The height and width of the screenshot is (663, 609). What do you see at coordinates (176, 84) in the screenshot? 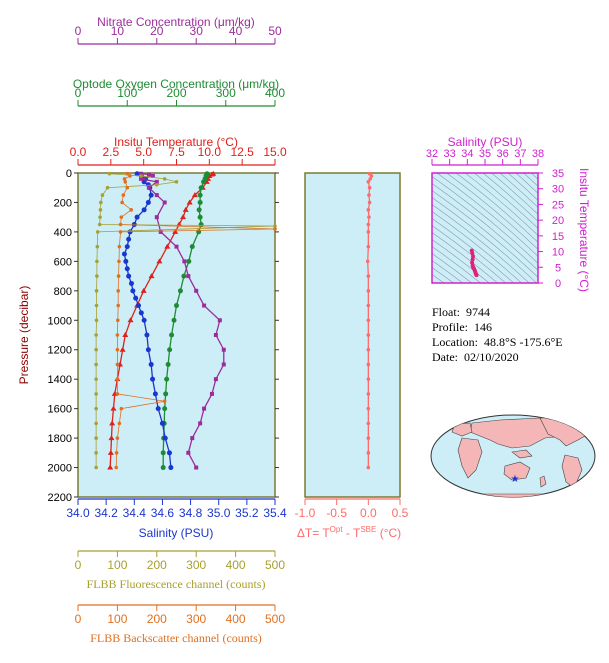
I see `oxygen-axis-title: Optode Oxygen Concentration (μm/kg)` at bounding box center [176, 84].